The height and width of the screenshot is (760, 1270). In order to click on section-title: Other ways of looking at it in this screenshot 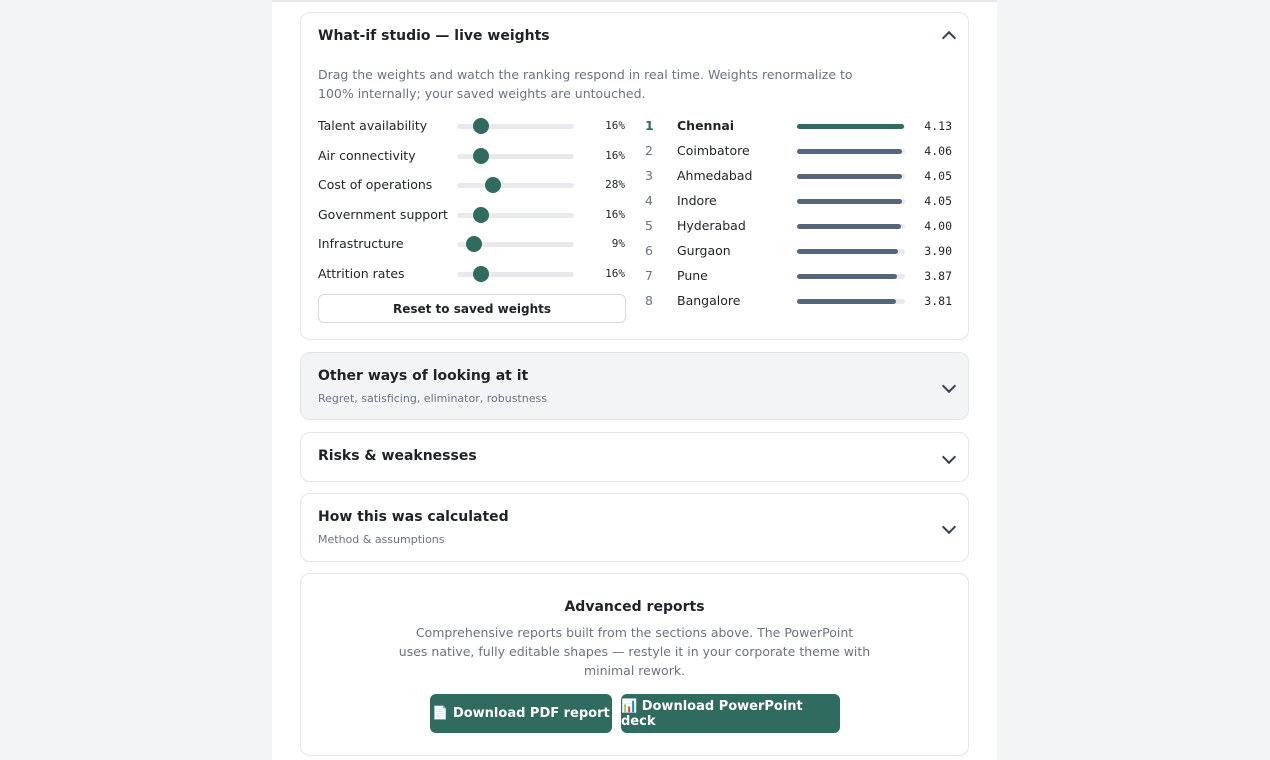, I will do `click(423, 376)`.